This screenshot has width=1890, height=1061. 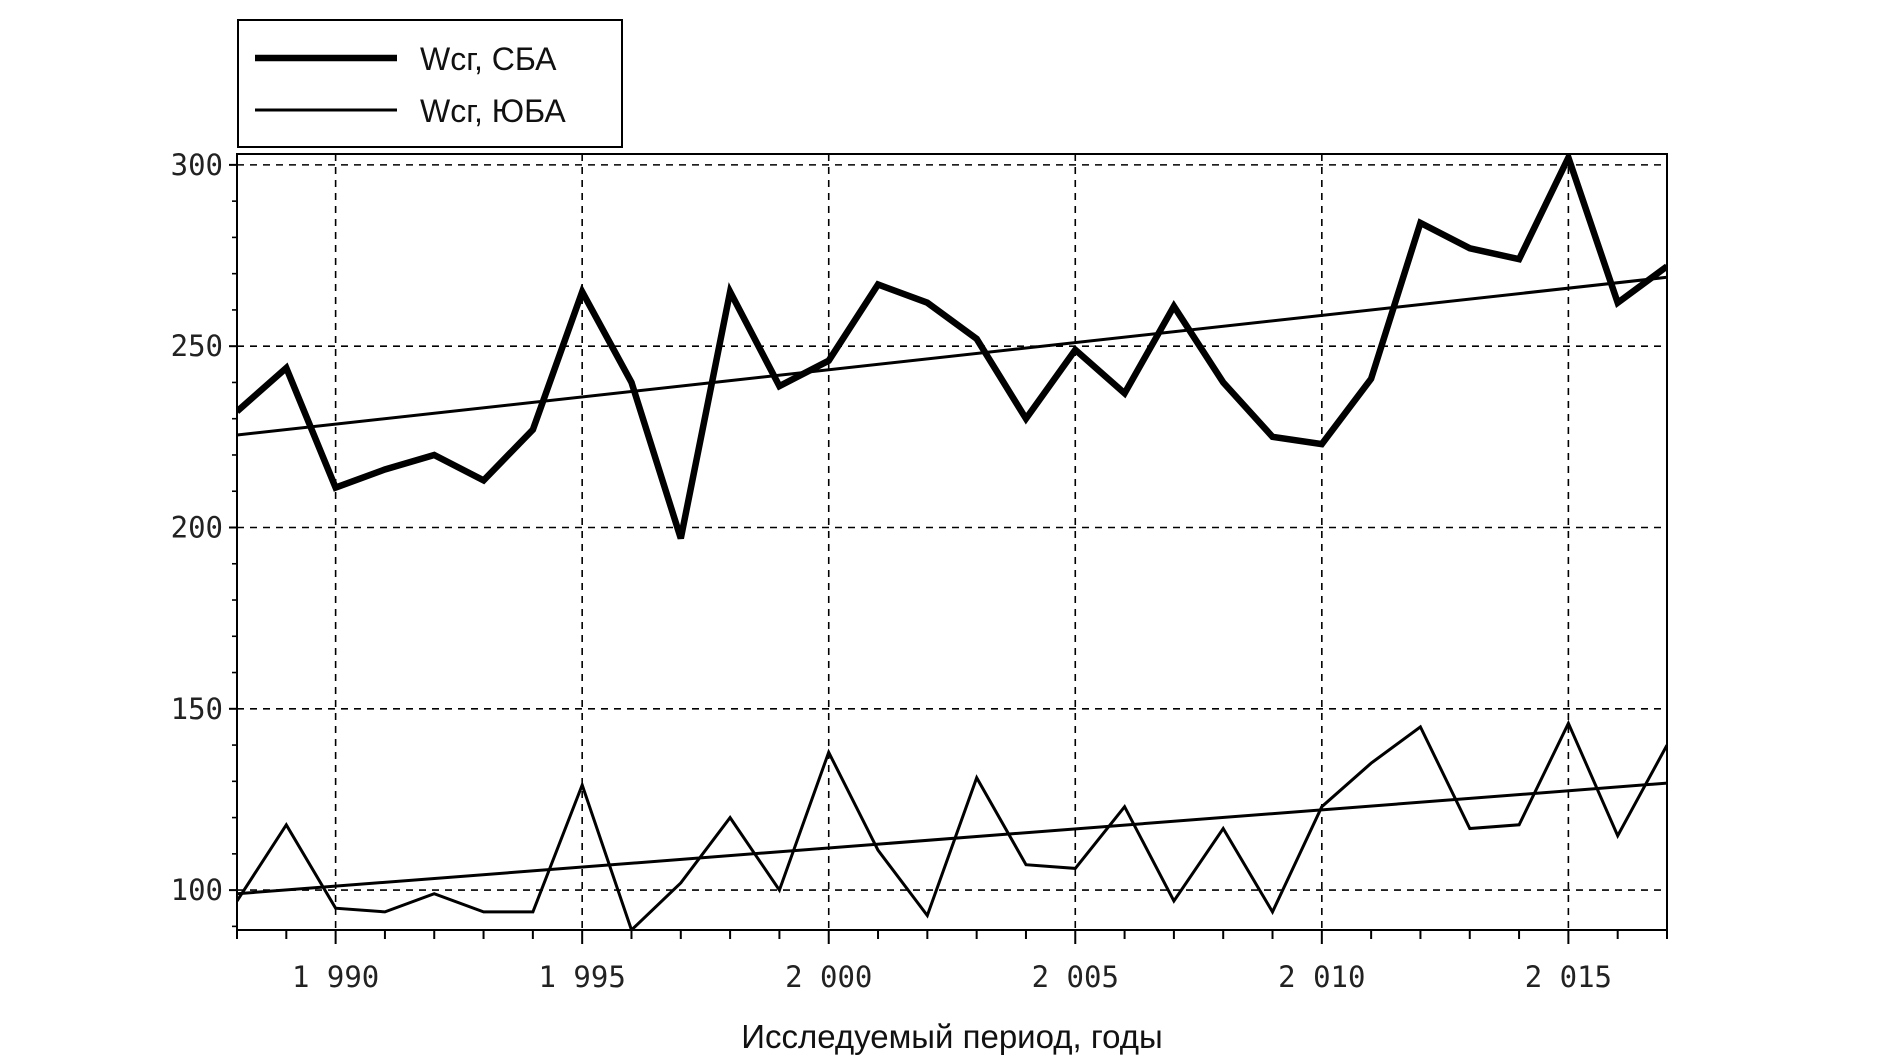 What do you see at coordinates (197, 890) in the screenshot?
I see `y-tick-label-100: 100` at bounding box center [197, 890].